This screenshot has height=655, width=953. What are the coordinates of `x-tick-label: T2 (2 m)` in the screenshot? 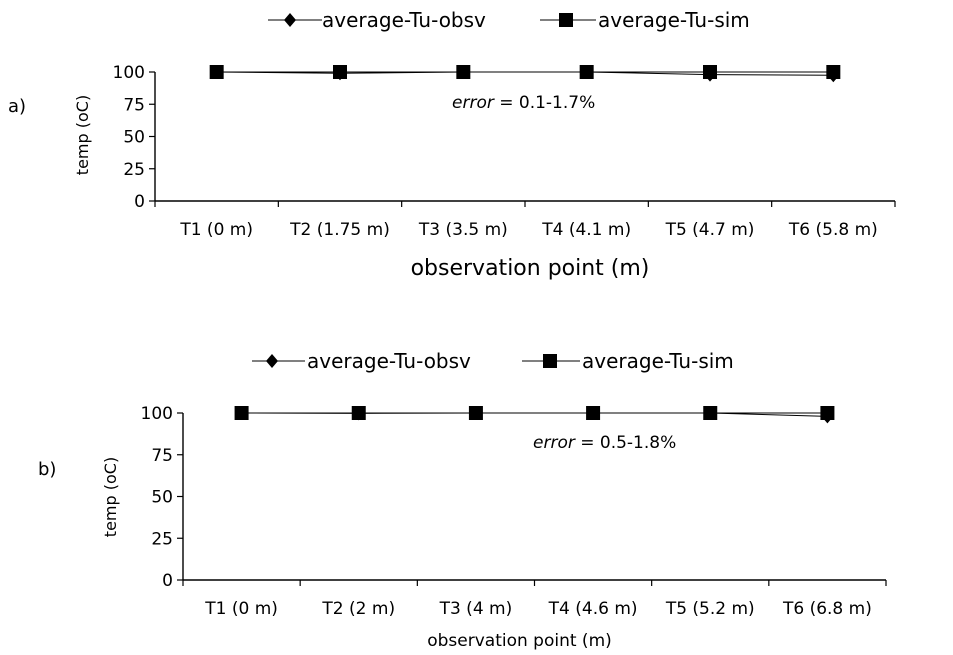 It's located at (358, 609).